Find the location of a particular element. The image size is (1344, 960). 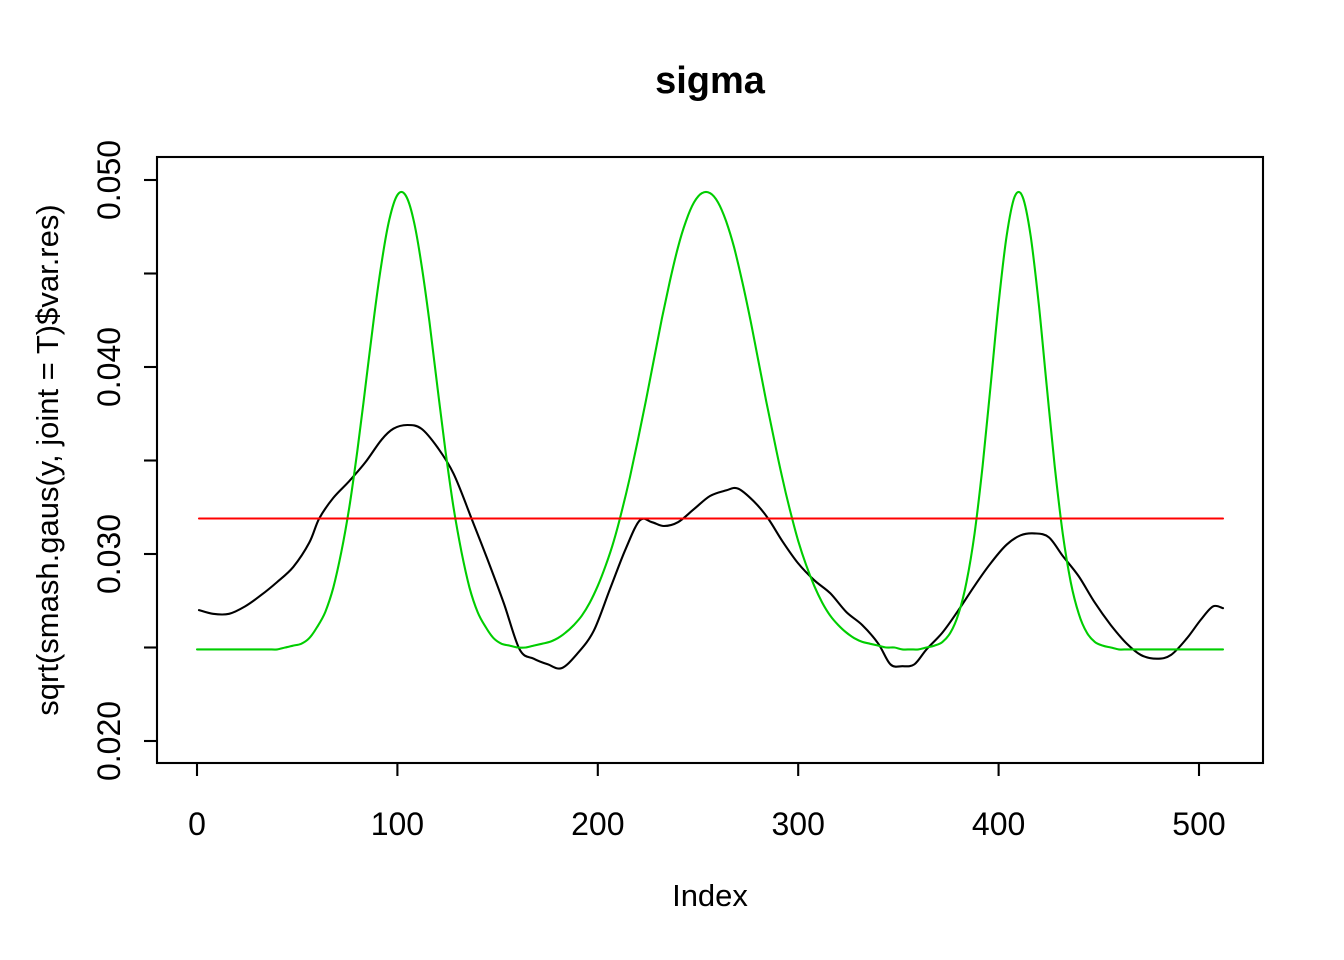

x-axis-label: Index is located at coordinates (710, 895).